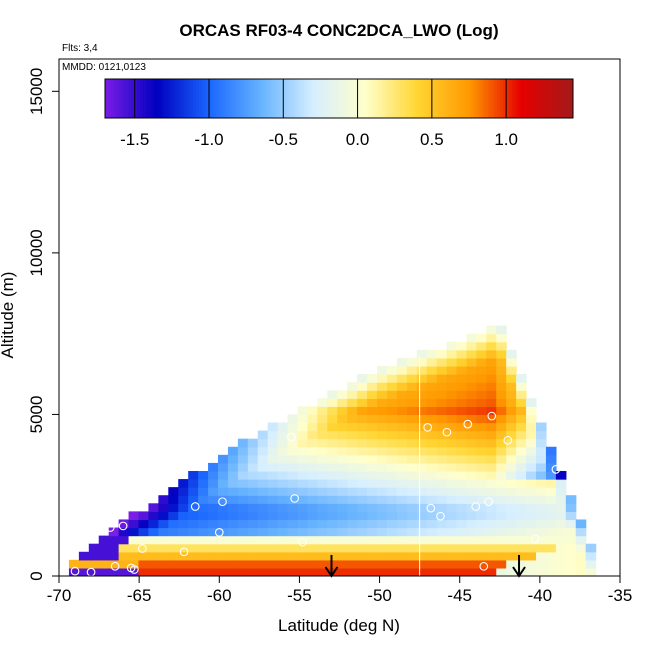 The height and width of the screenshot is (650, 650). I want to click on y-axis: 0 5000 10000 15000, so click(43, 324).